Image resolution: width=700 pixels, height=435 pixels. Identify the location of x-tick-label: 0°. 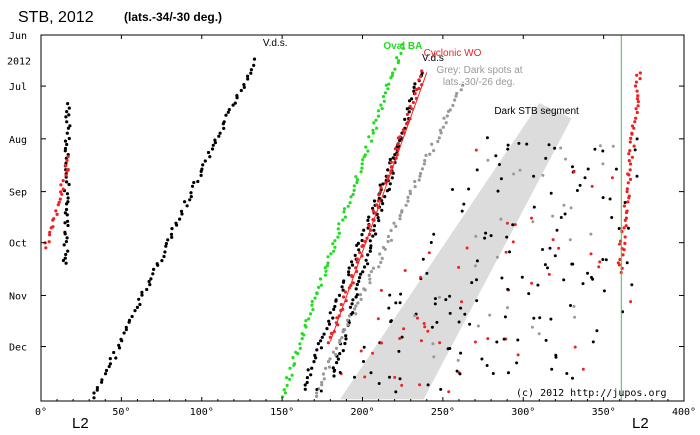
(41, 412).